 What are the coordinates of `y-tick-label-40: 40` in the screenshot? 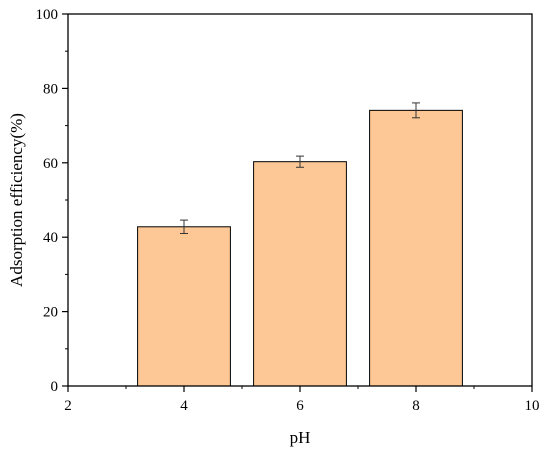 It's located at (50, 238).